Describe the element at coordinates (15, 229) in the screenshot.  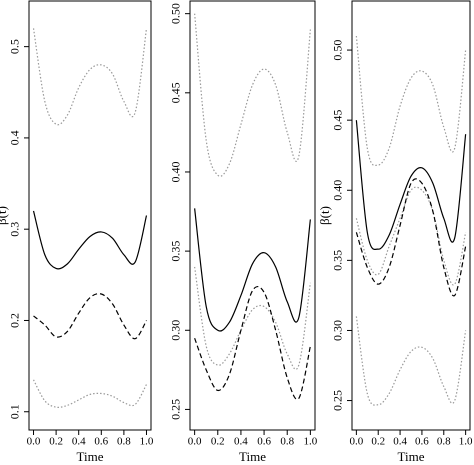
I see `y-tick-label: 0.3` at that location.